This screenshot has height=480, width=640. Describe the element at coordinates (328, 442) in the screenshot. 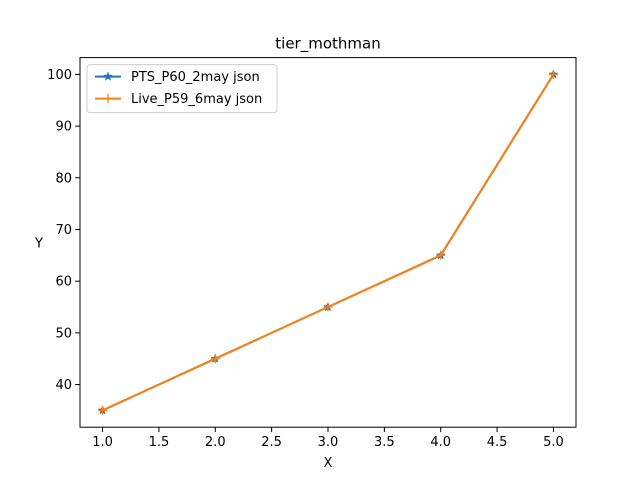

I see `x-tick-label: 3.0` at that location.